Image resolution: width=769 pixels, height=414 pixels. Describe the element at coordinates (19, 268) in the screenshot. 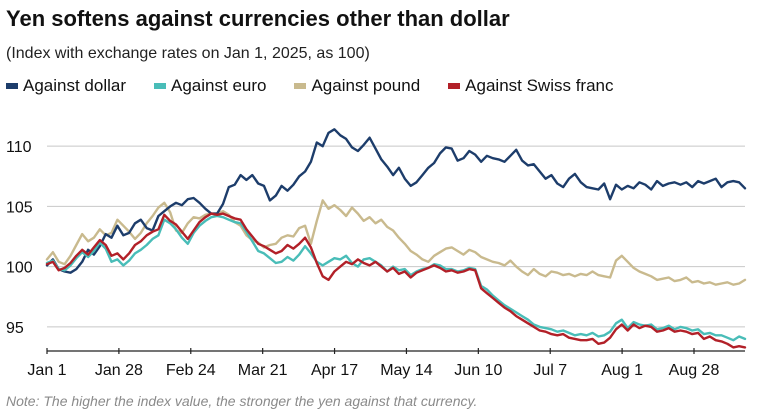

I see `y-tick-label-100: 100` at that location.